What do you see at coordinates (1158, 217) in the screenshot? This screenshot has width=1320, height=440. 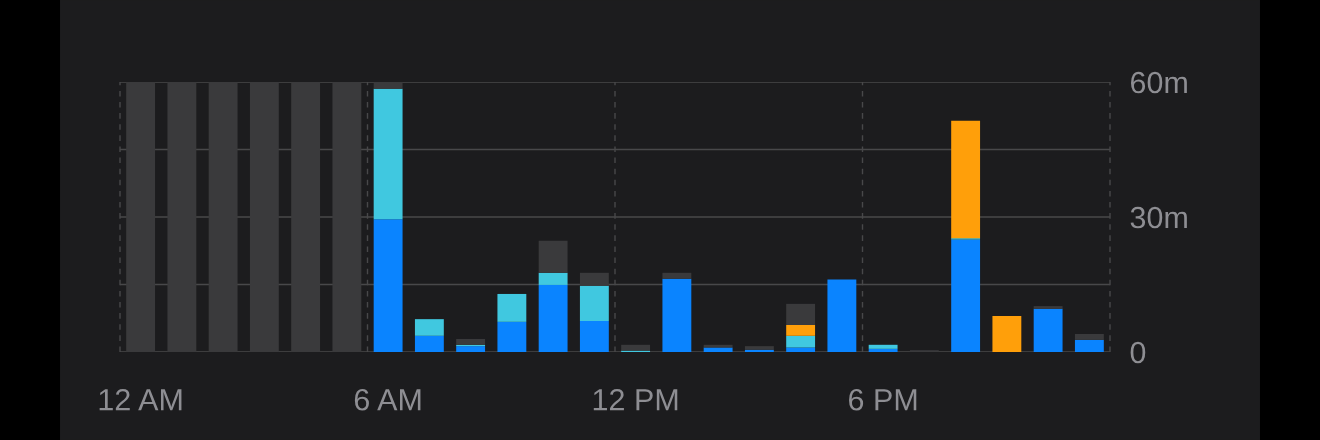 I see `y-tick-label: 30m` at bounding box center [1158, 217].